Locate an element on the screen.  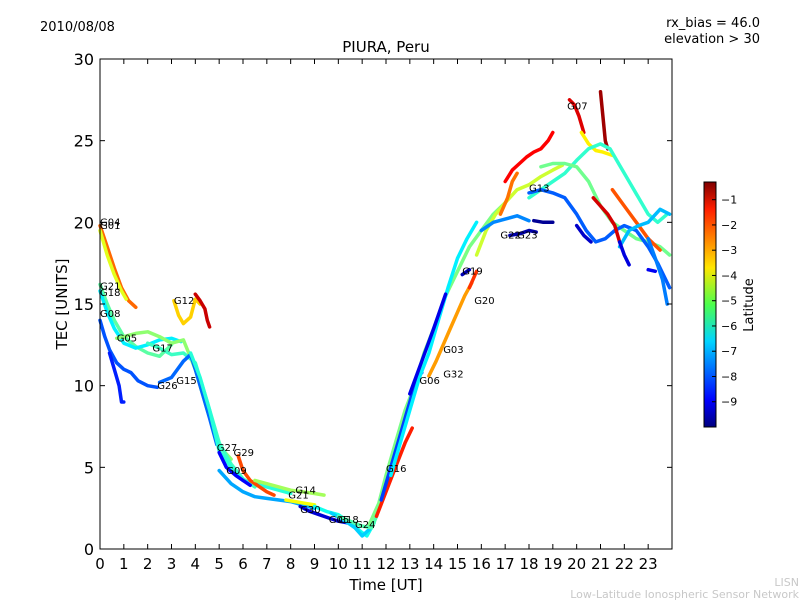
sat-label-2: G21 is located at coordinates (110, 286).